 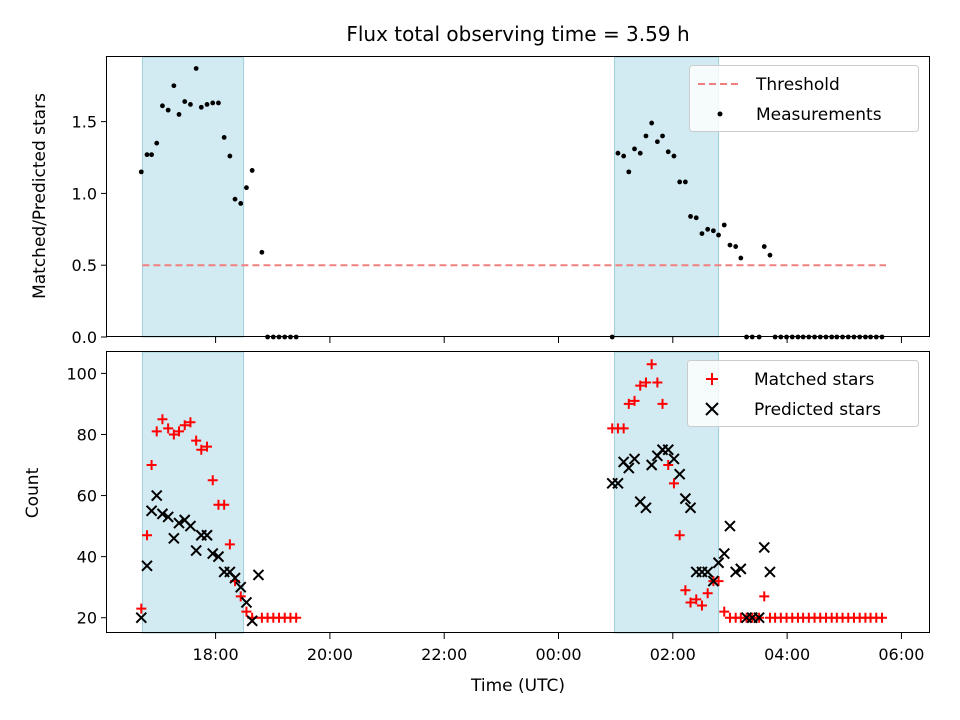 I want to click on y-tick-label: 20, so click(x=87, y=618).